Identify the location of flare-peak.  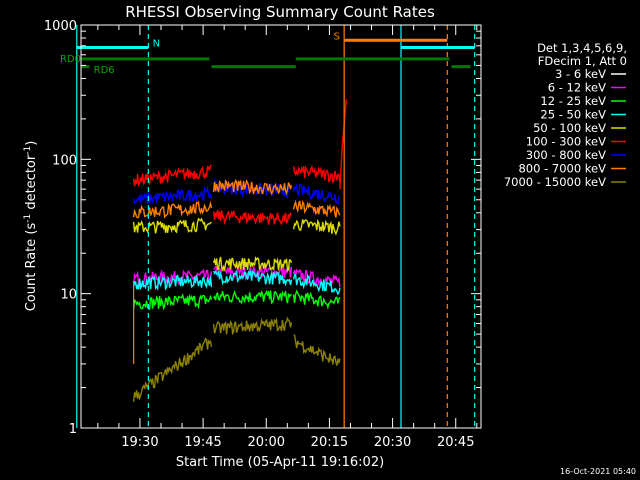
(343, 144).